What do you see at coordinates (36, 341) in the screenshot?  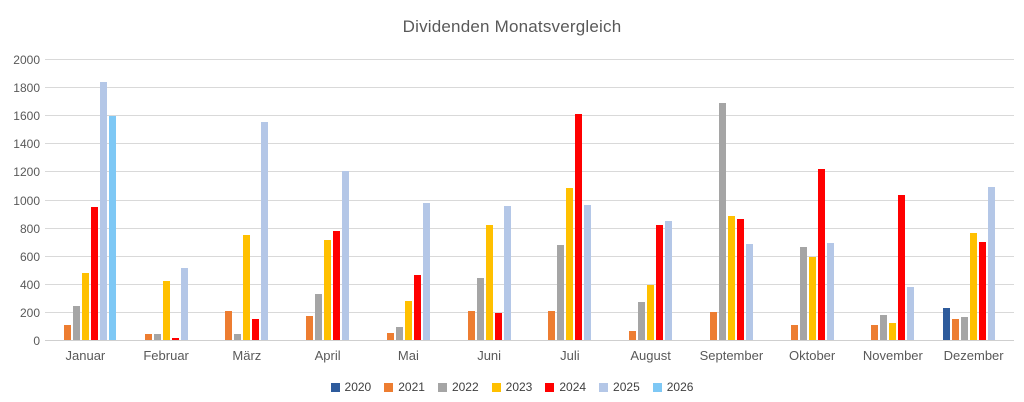 I see `y-axis-tick-label: 0` at bounding box center [36, 341].